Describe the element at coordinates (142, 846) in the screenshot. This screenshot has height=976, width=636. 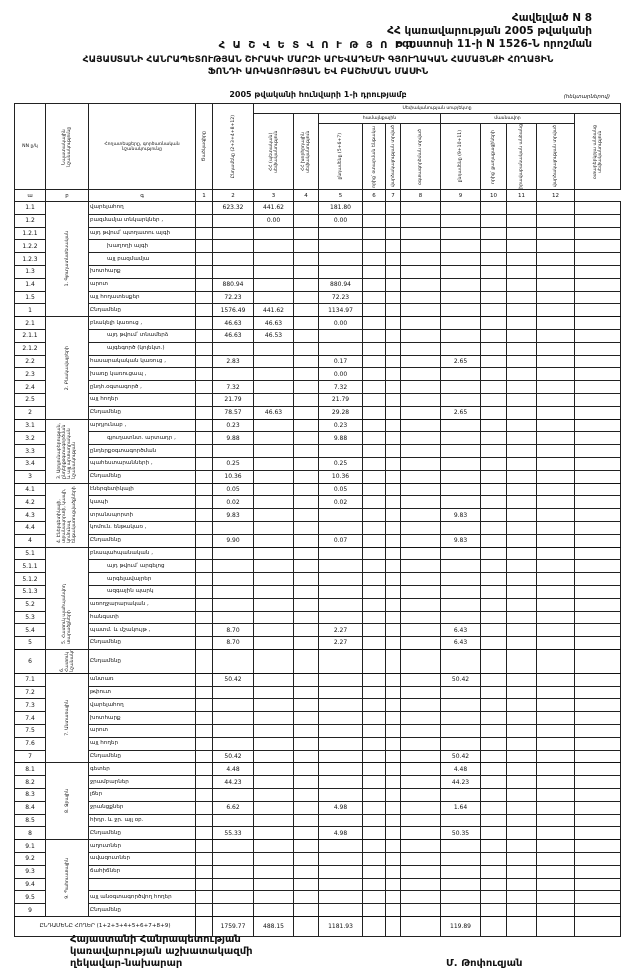
I see `land-type-label: աղուտներ` at that location.